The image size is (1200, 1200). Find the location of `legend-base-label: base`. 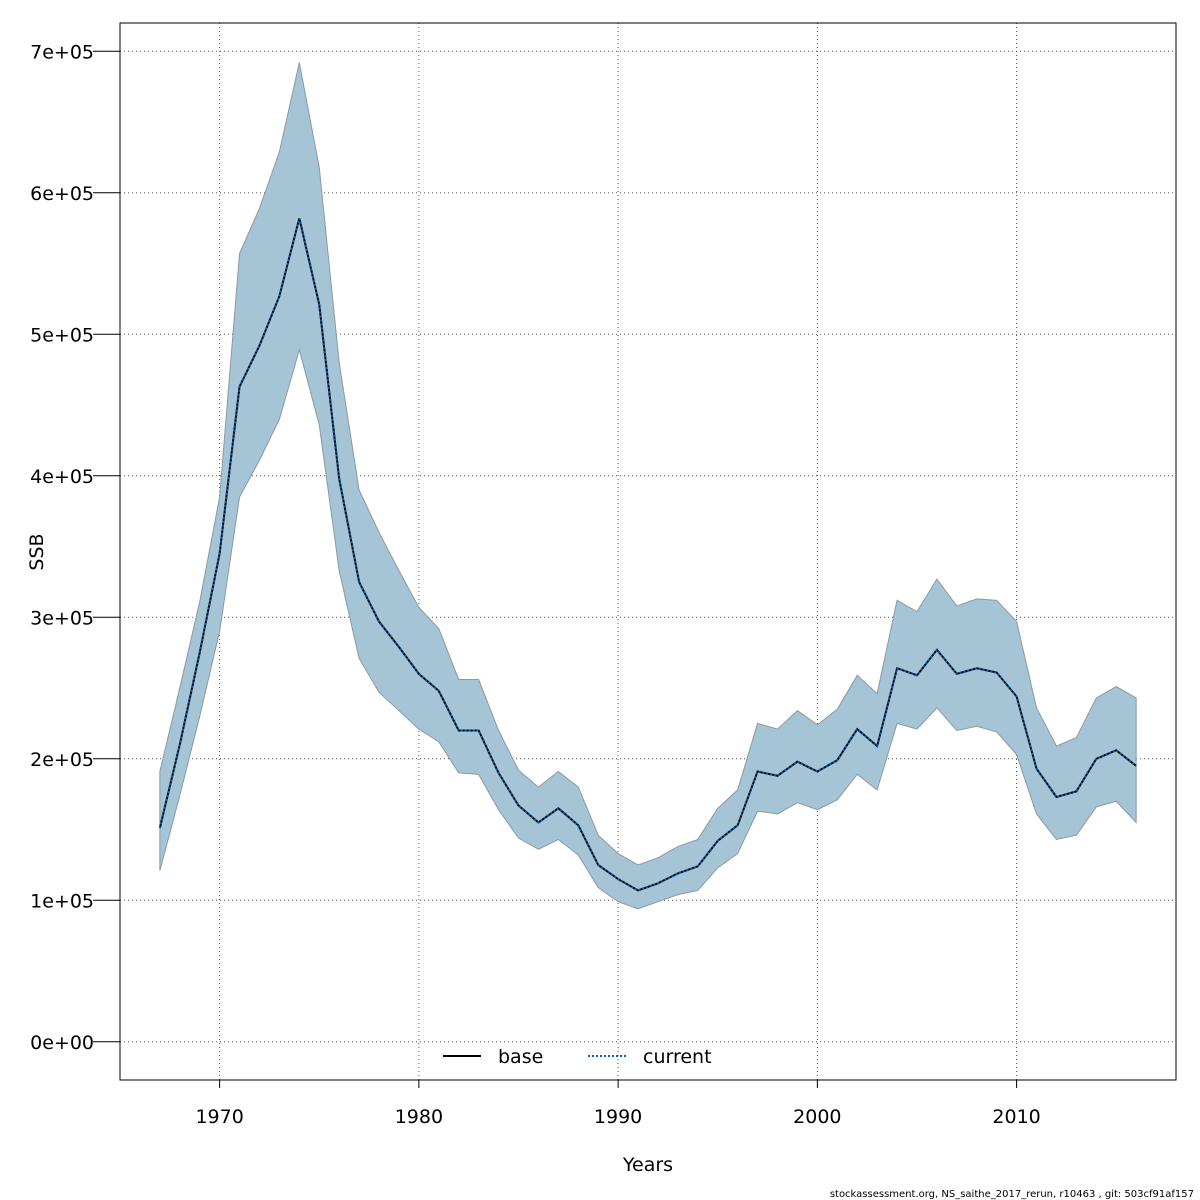

legend-base-label: base is located at coordinates (520, 1057).